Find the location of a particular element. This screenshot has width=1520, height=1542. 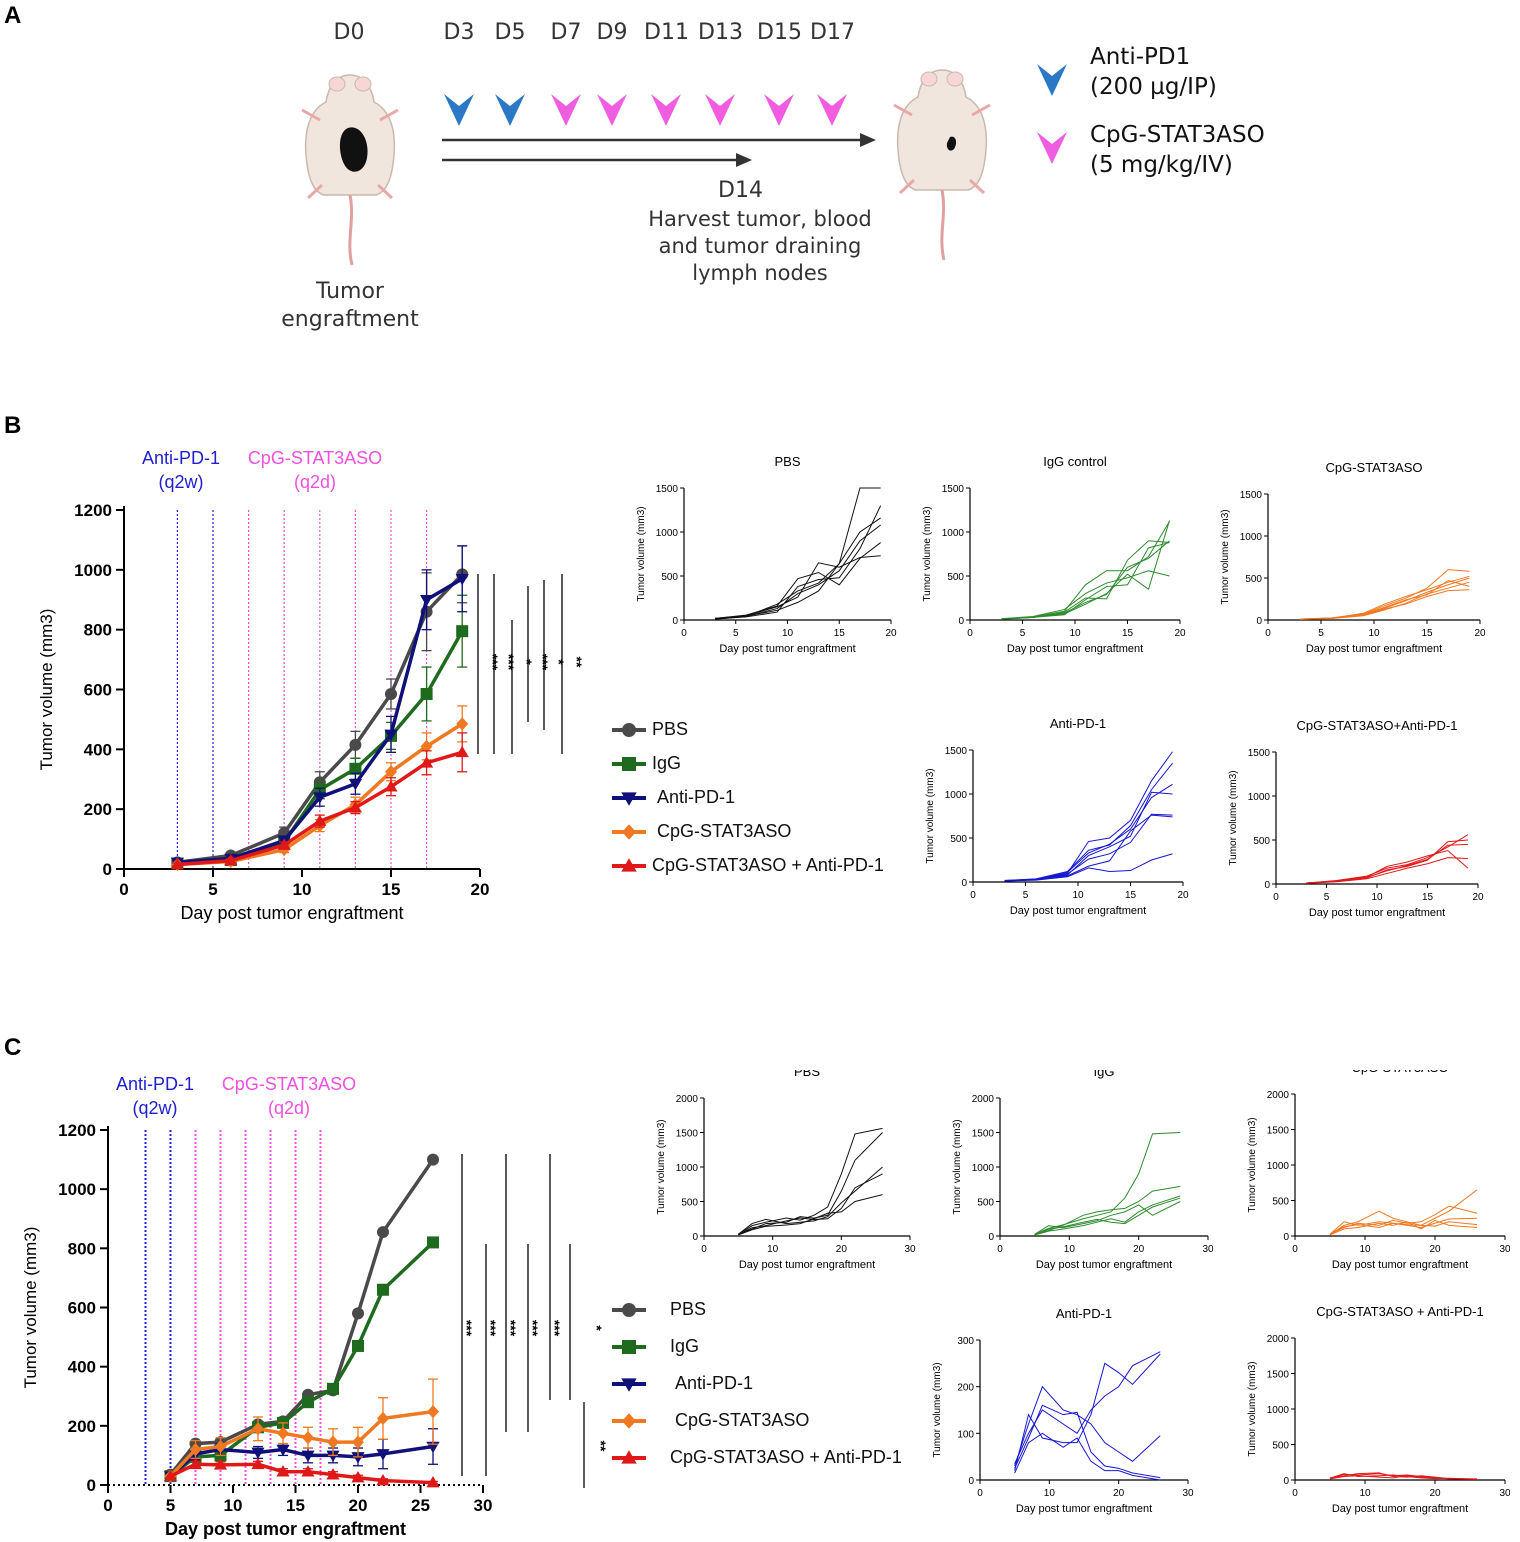

dose-label-anti-b: Anti-PD-1 (q2w) is located at coordinates (181, 470).